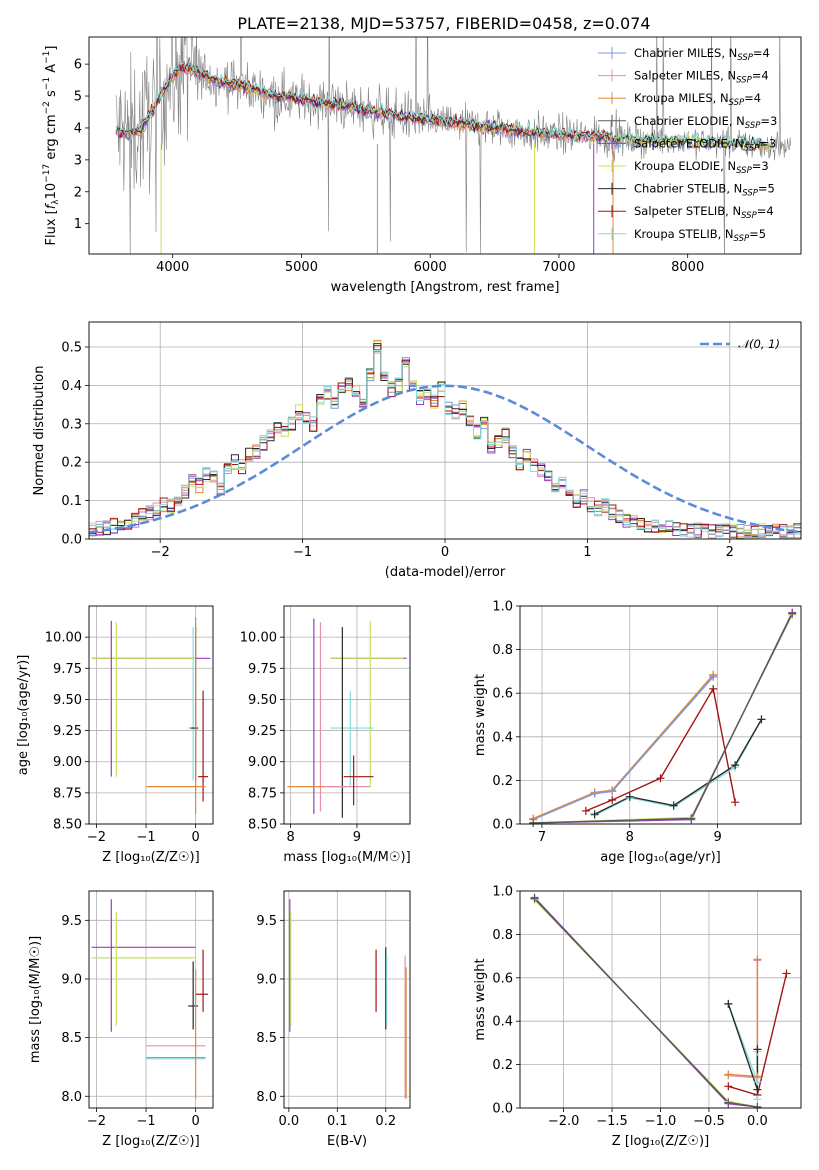  What do you see at coordinates (558, 267) in the screenshot?
I see `x-tick-label: 7000` at bounding box center [558, 267].